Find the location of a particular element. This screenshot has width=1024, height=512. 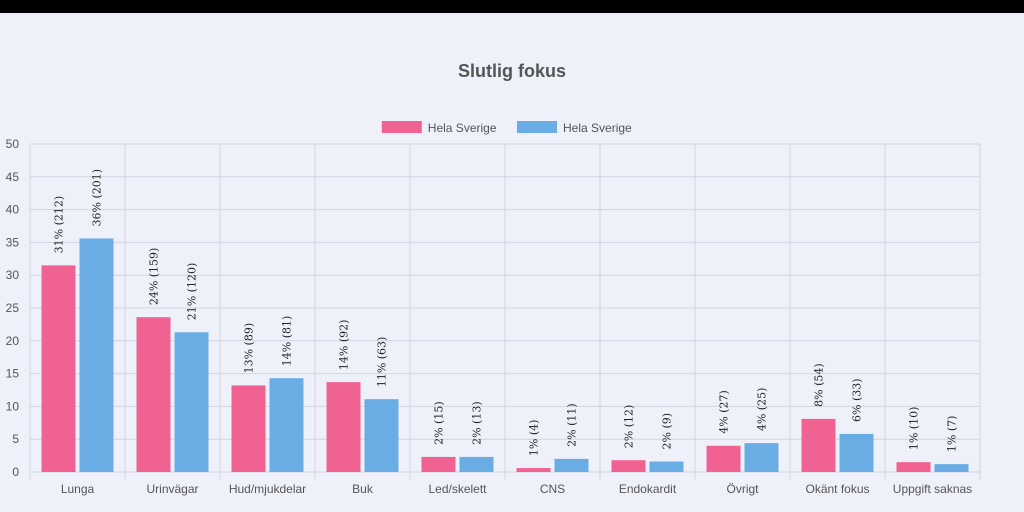

x-tick-label: CNS is located at coordinates (552, 489).